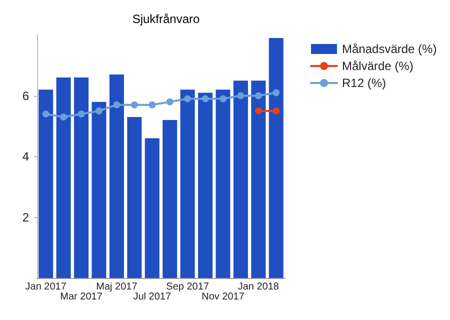 This screenshot has height=320, width=450. What do you see at coordinates (389, 49) in the screenshot?
I see `legend-label: Månadsvärde (%)` at bounding box center [389, 49].